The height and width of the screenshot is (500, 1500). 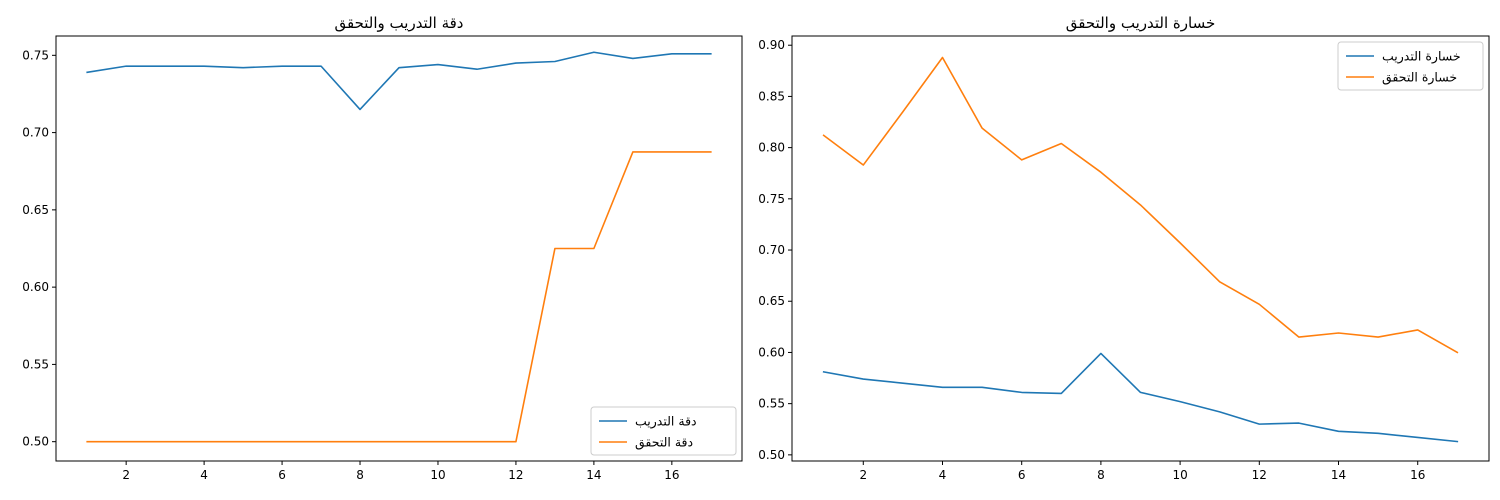 I want to click on legend: خسارة التدريب خسارة التحقق, so click(x=1410, y=66).